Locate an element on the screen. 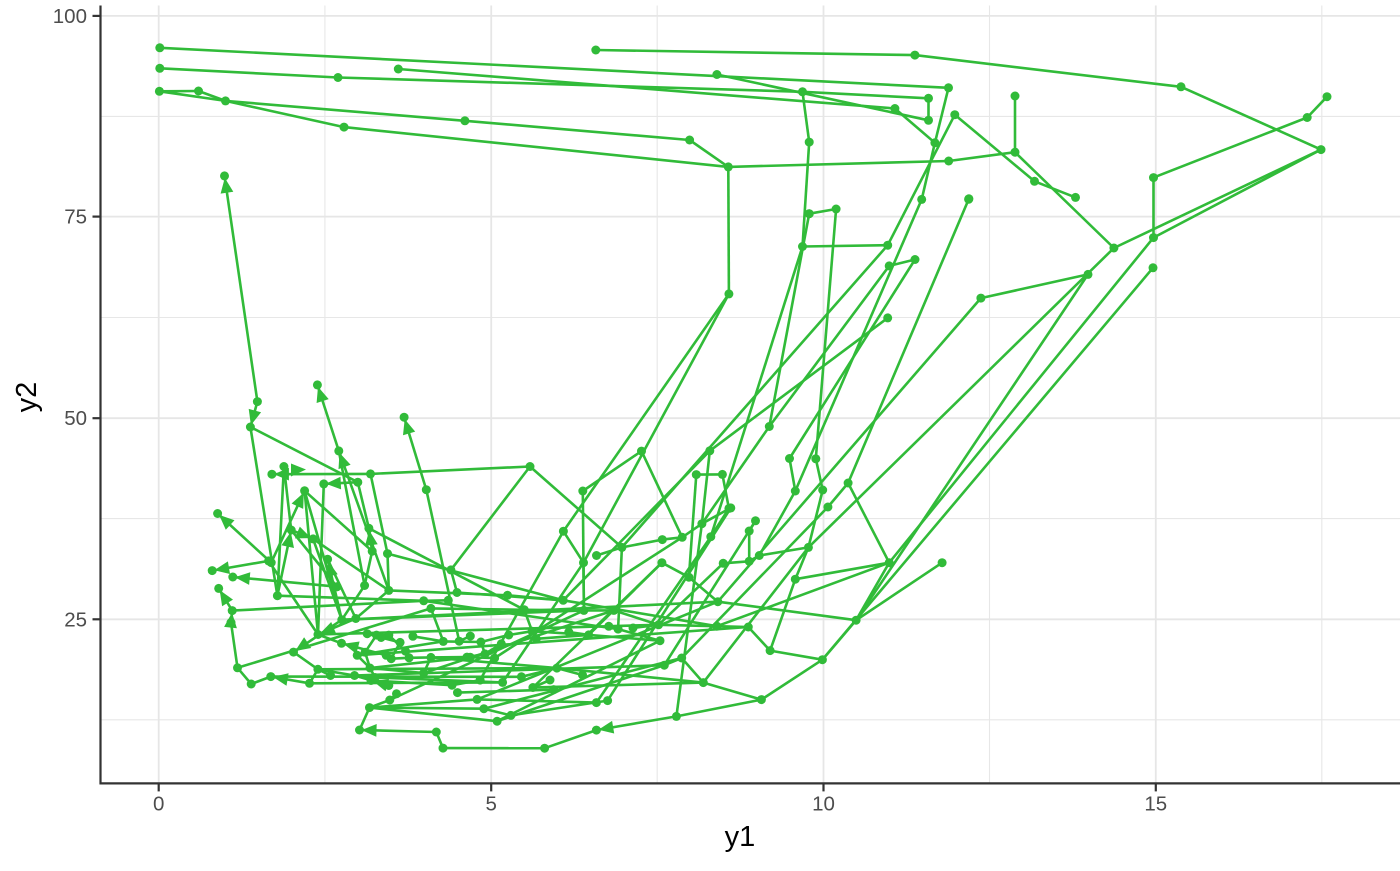 The image size is (1400, 871). svg-text: 15 is located at coordinates (1155, 803).